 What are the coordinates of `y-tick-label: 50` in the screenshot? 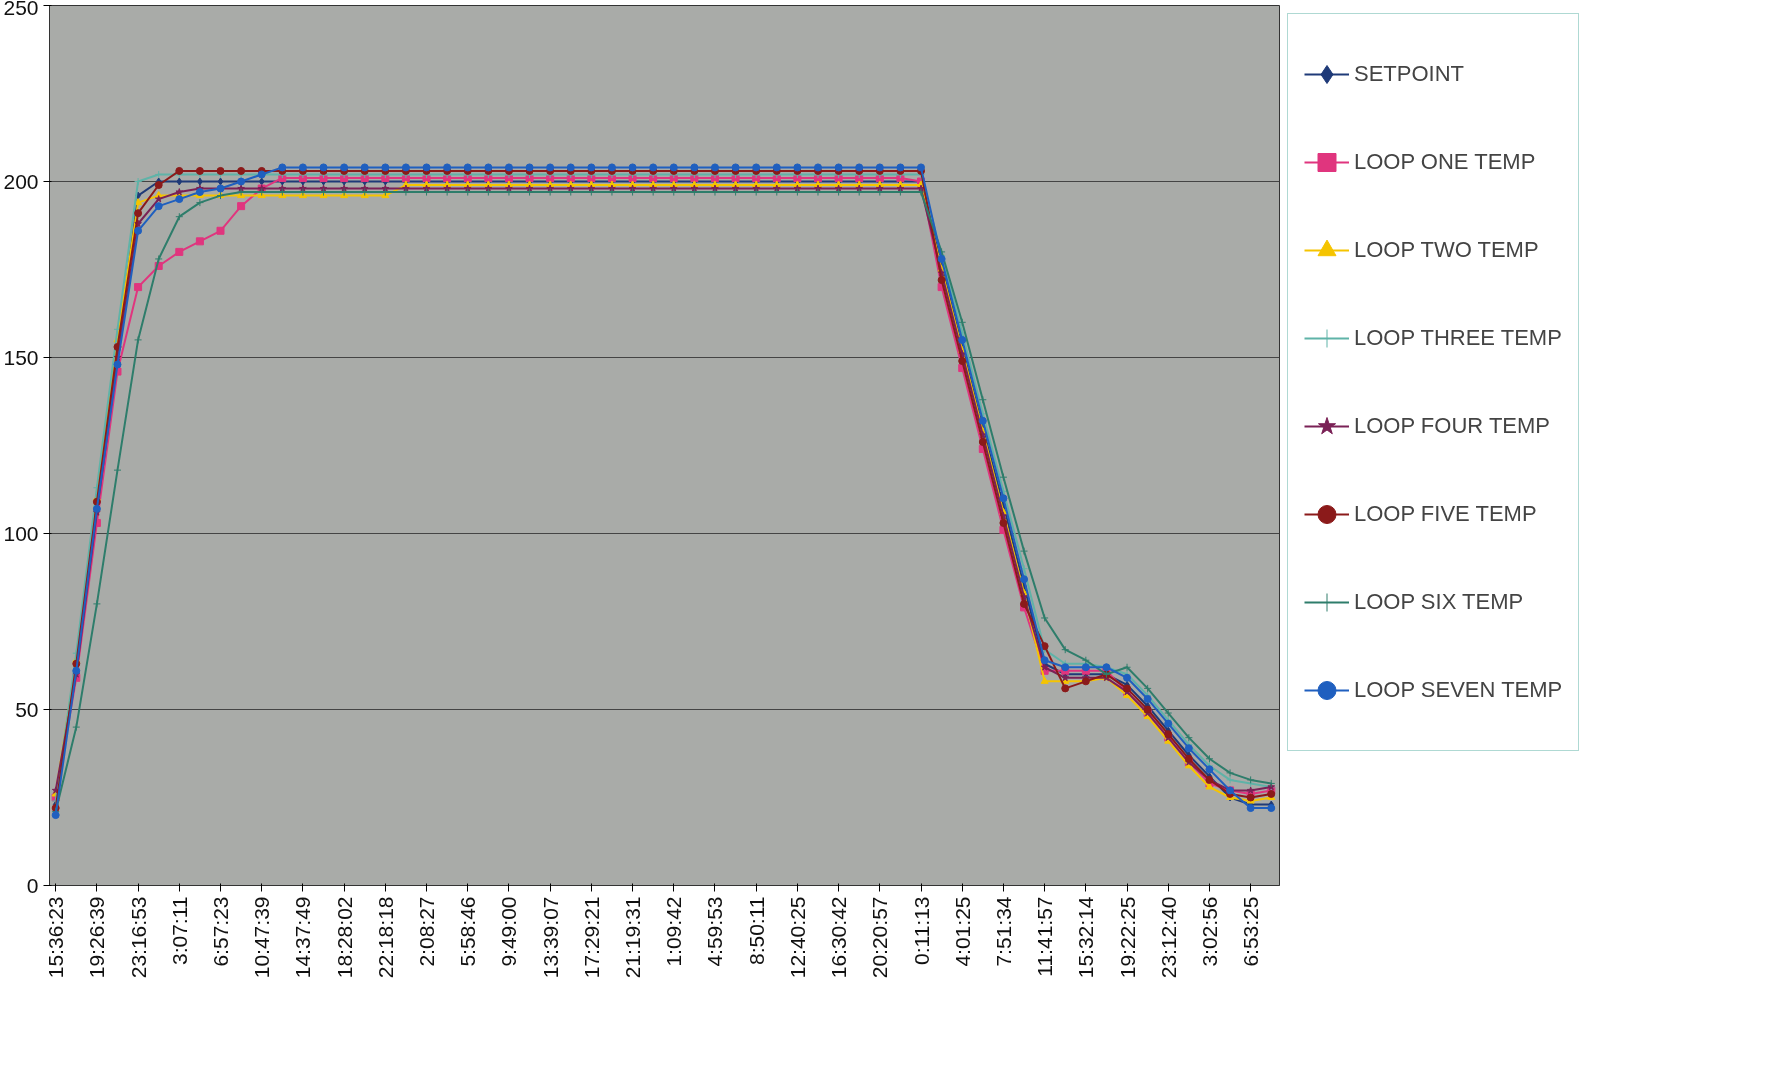 It's located at (27, 709).